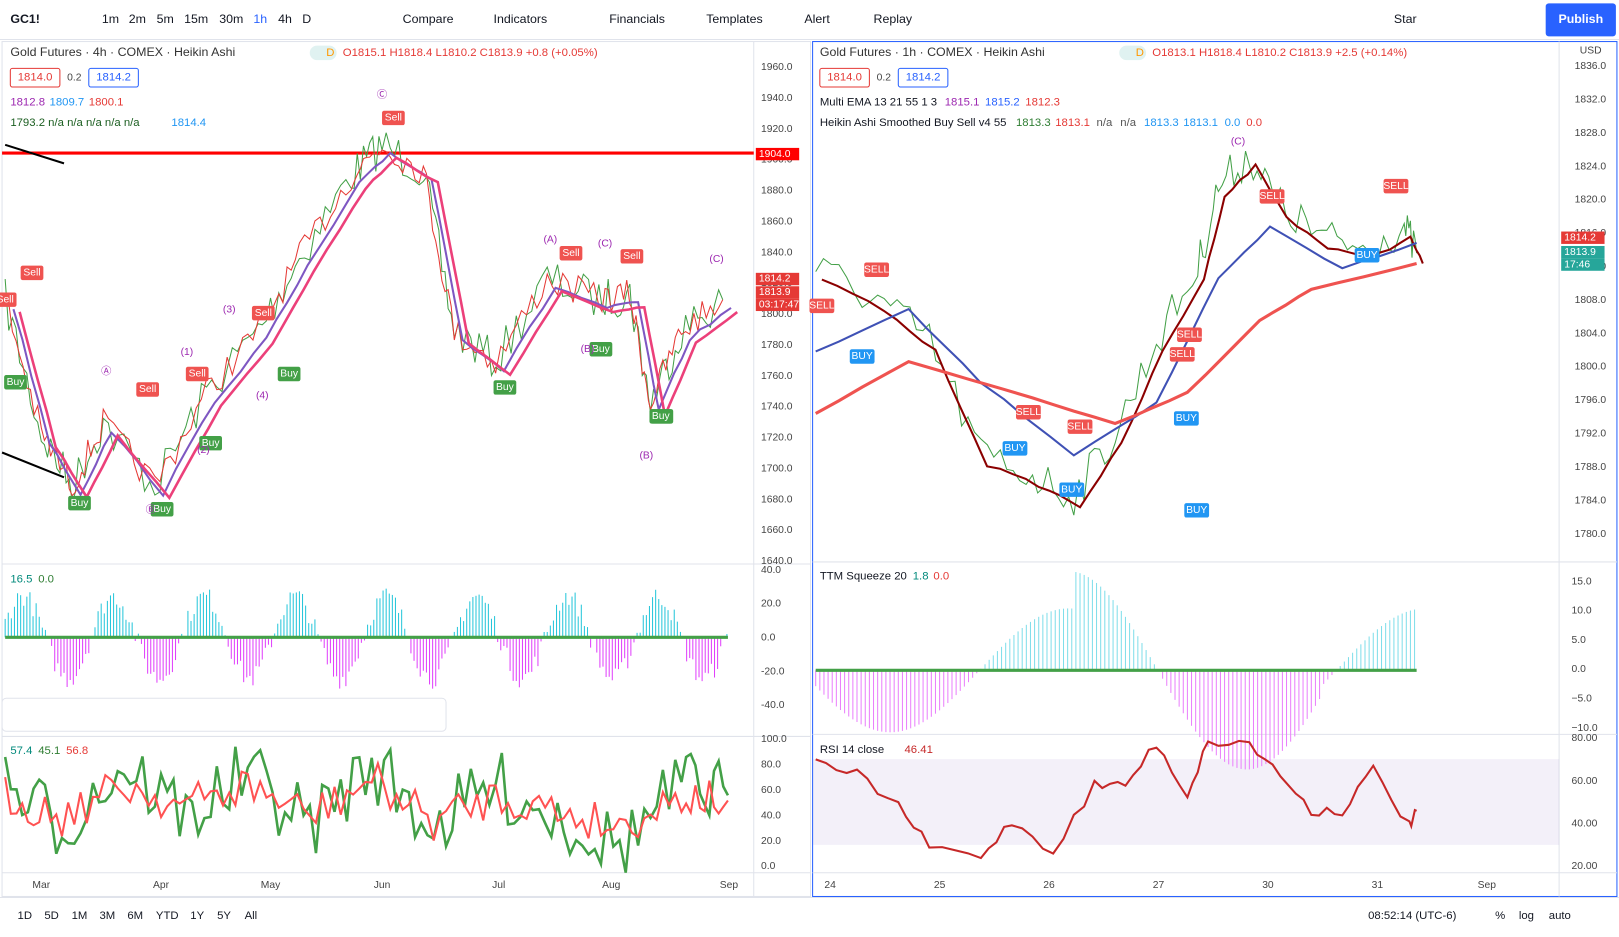 The image size is (1619, 937). I want to click on axis-tick-label: 1792.0, so click(1591, 434).